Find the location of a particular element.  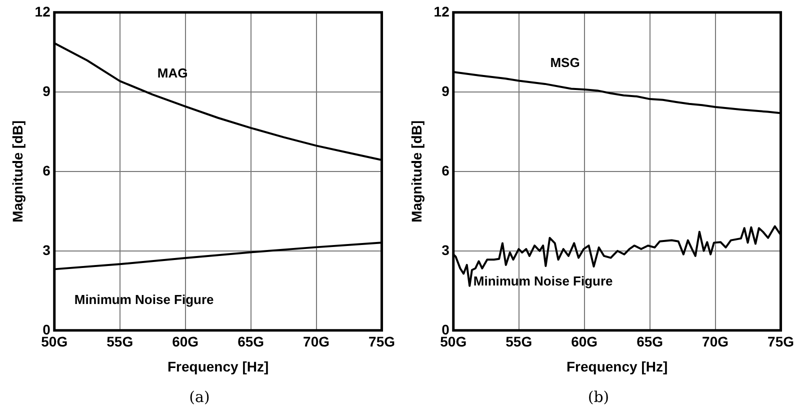

text: (b) is located at coordinates (598, 397).